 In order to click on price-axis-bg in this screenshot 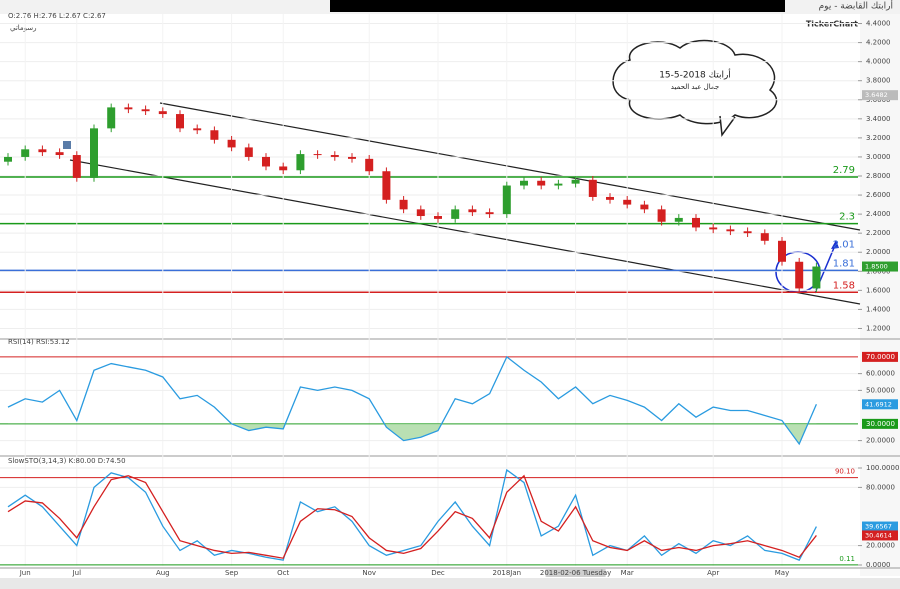, I will do `click(880, 295)`.